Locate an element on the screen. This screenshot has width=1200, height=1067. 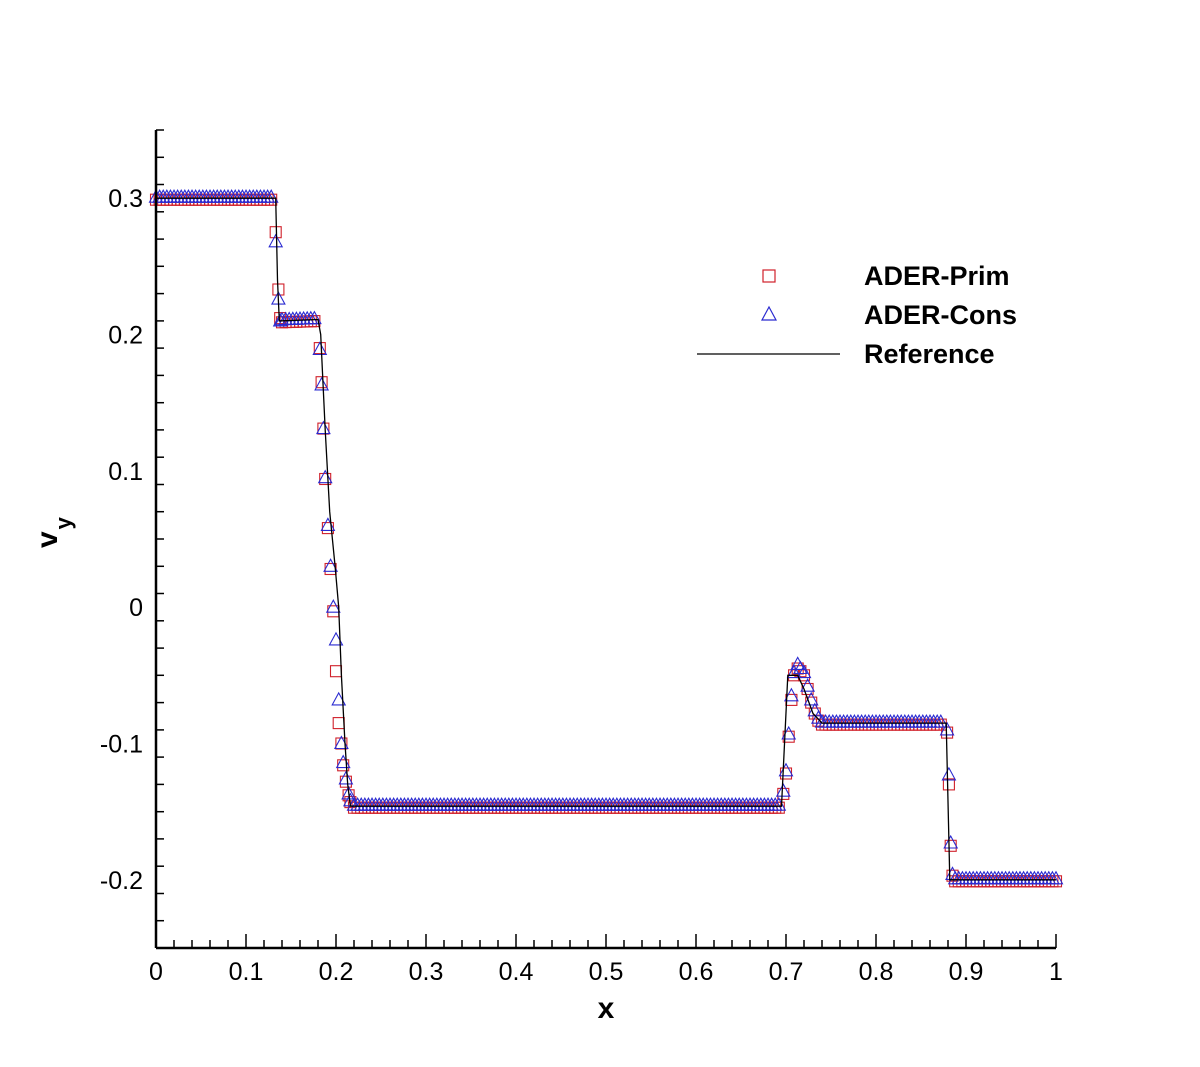
legend: ADER-Prim ADER-Cons Reference is located at coordinates (857, 315).